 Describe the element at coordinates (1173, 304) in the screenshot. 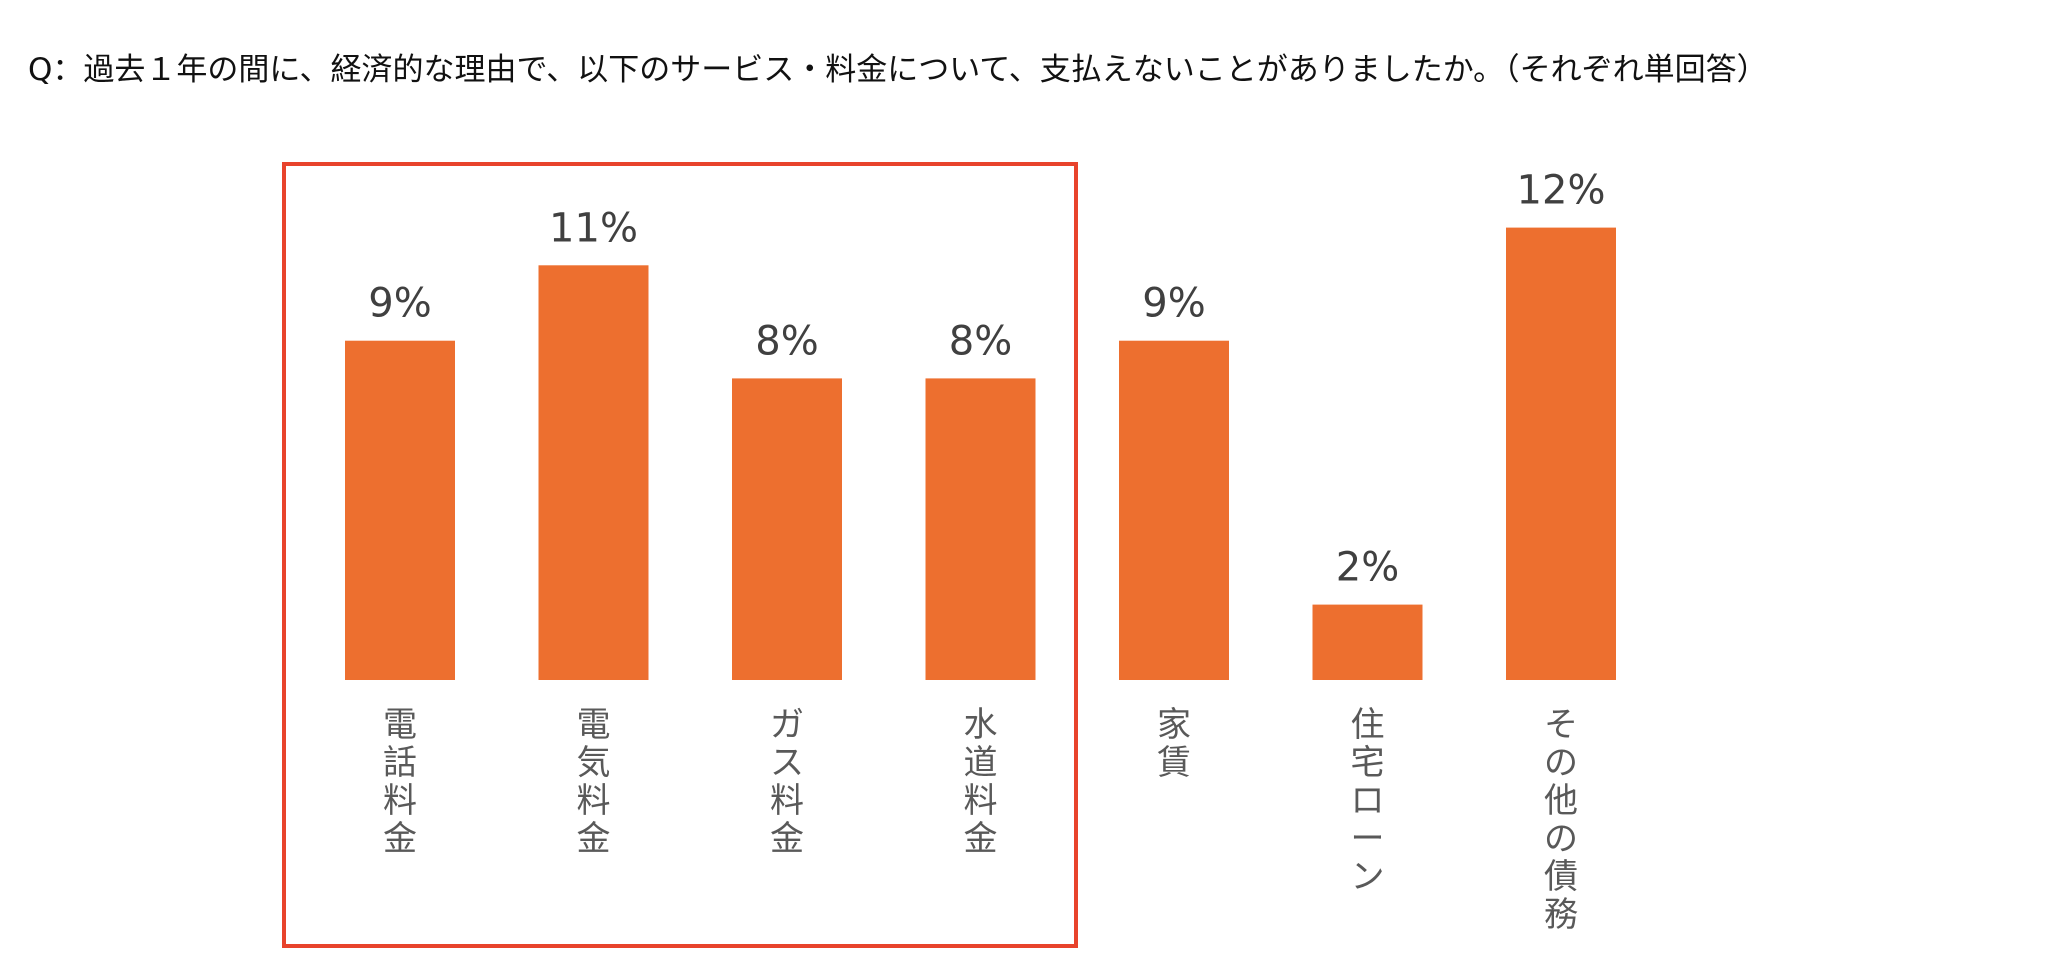

I see `value-label-5: 9%` at that location.